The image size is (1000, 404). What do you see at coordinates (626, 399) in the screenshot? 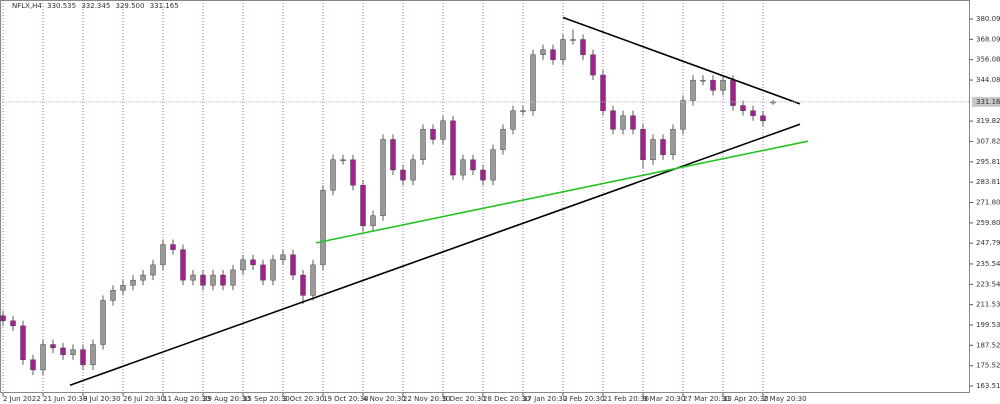
I see `x-tick-label: 21 Feb 20:30` at bounding box center [626, 399].